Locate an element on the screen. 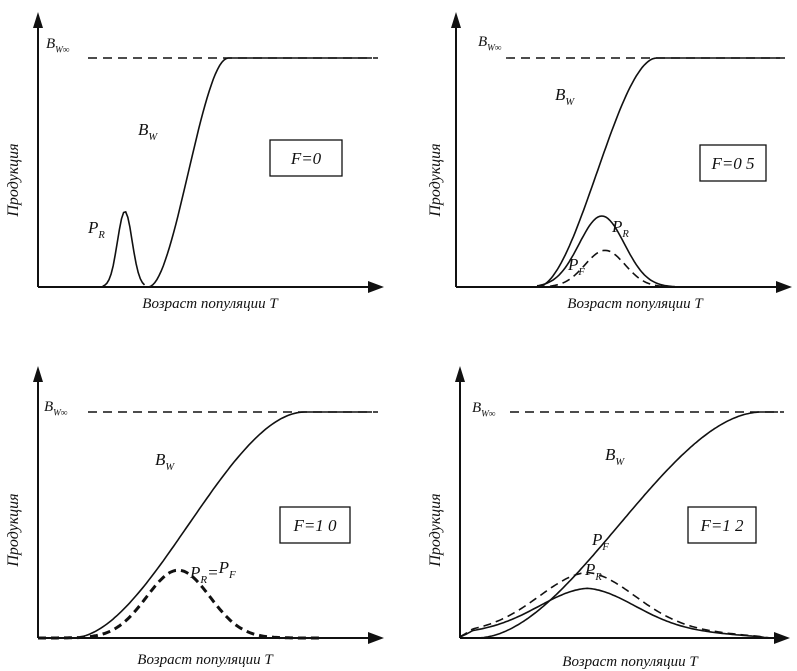  f-value-label: F=0 is located at coordinates (306, 158).